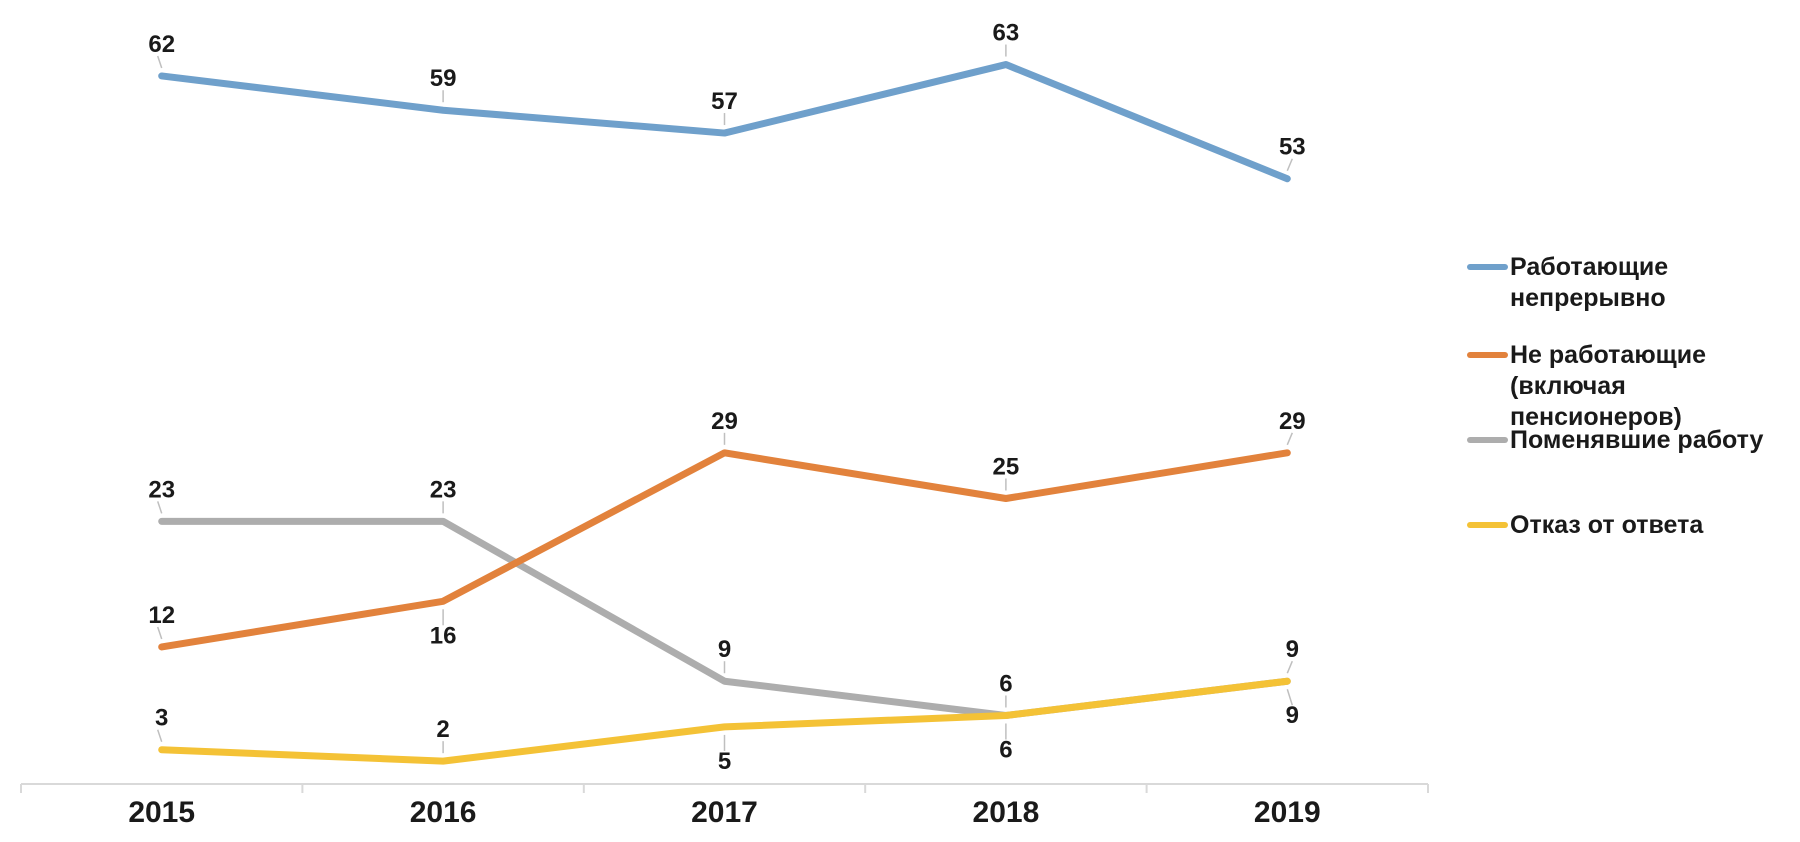 The image size is (1800, 842). I want to click on legend-label-line: Работающие, so click(1589, 267).